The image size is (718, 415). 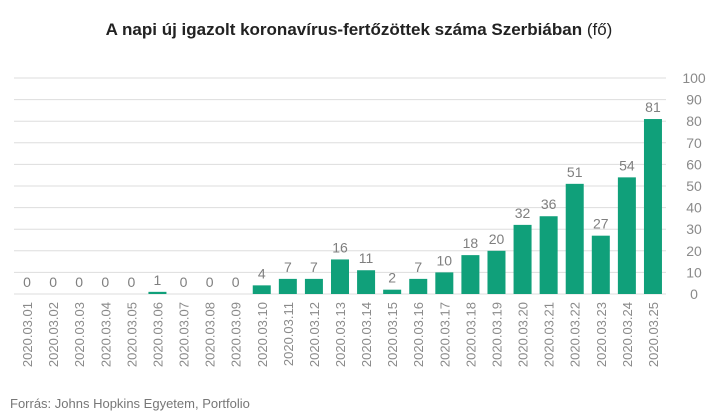 What do you see at coordinates (694, 251) in the screenshot?
I see `y-tick-label: 20` at bounding box center [694, 251].